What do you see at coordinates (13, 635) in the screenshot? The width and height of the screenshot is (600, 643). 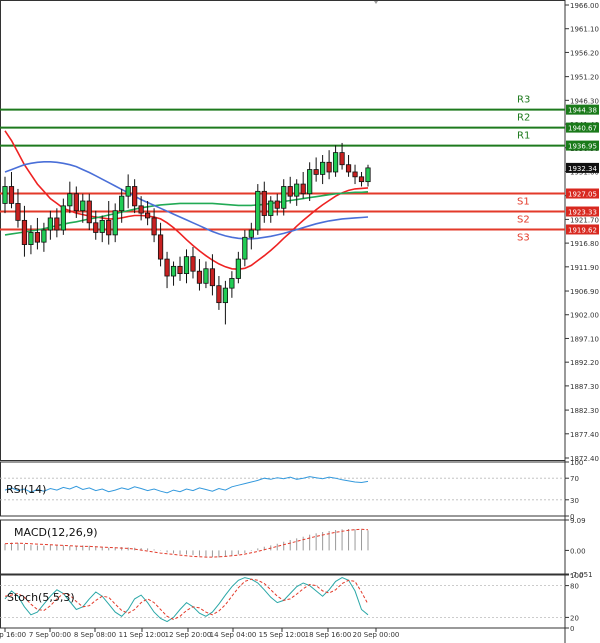 I see `time-tick-label: 6 Sep 16:00` at bounding box center [13, 635].